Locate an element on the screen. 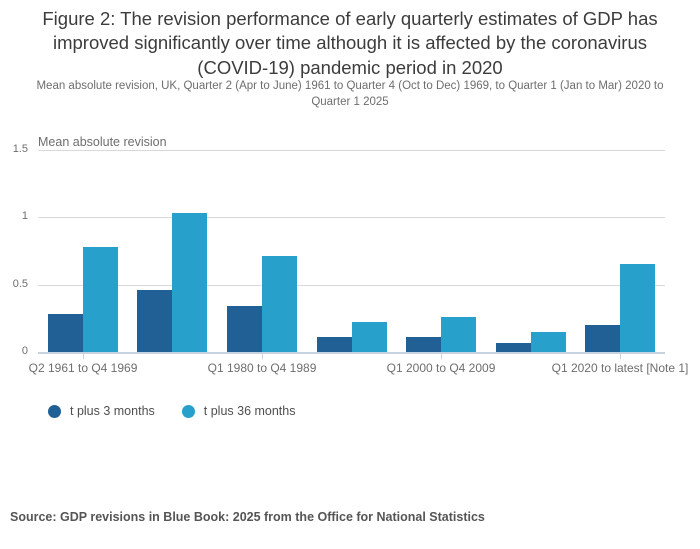 This screenshot has height=549, width=700. x-axis-line is located at coordinates (351, 353).